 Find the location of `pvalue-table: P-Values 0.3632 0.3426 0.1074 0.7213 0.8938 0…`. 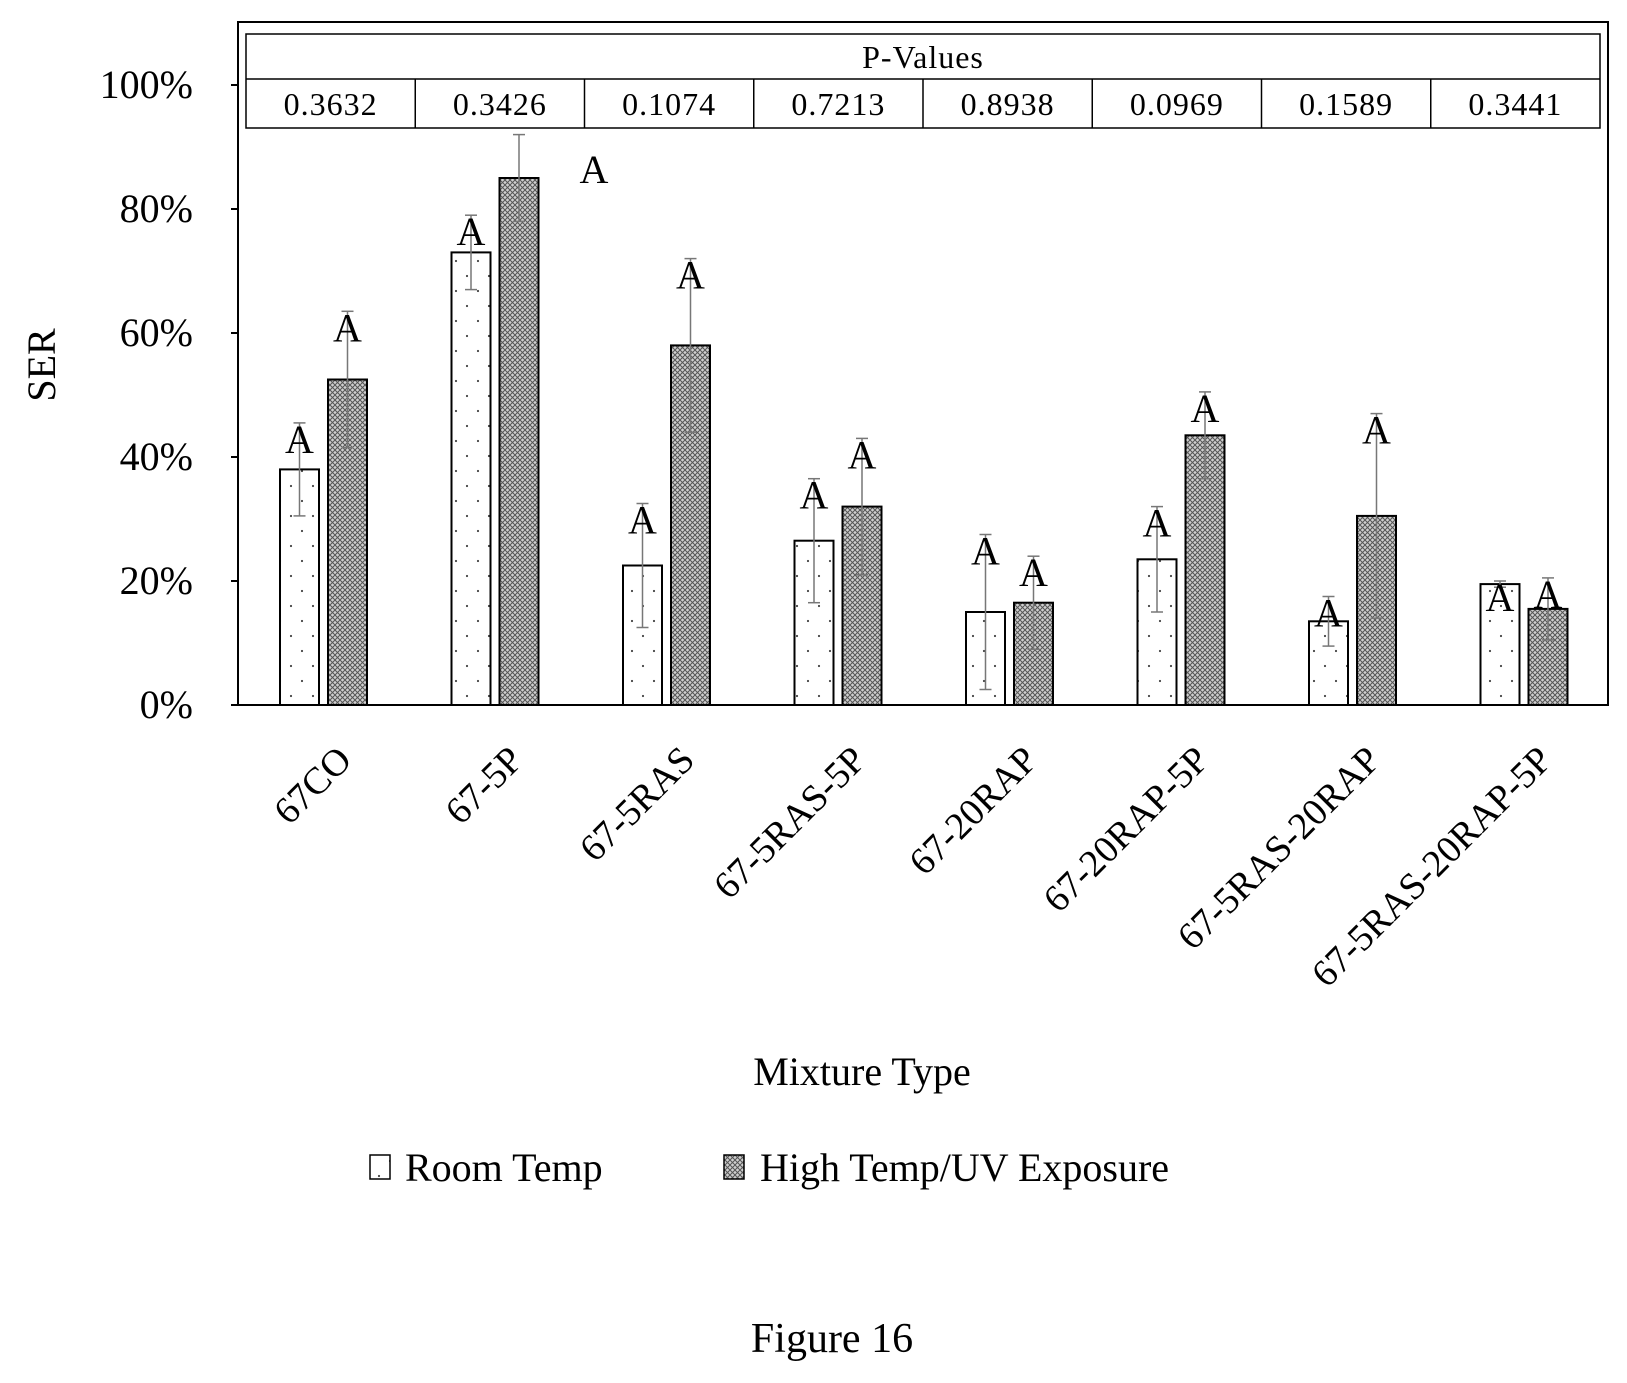

pvalue-table: P-Values 0.3632 0.3426 0.1074 0.7213 0.8938 0… is located at coordinates (923, 81).